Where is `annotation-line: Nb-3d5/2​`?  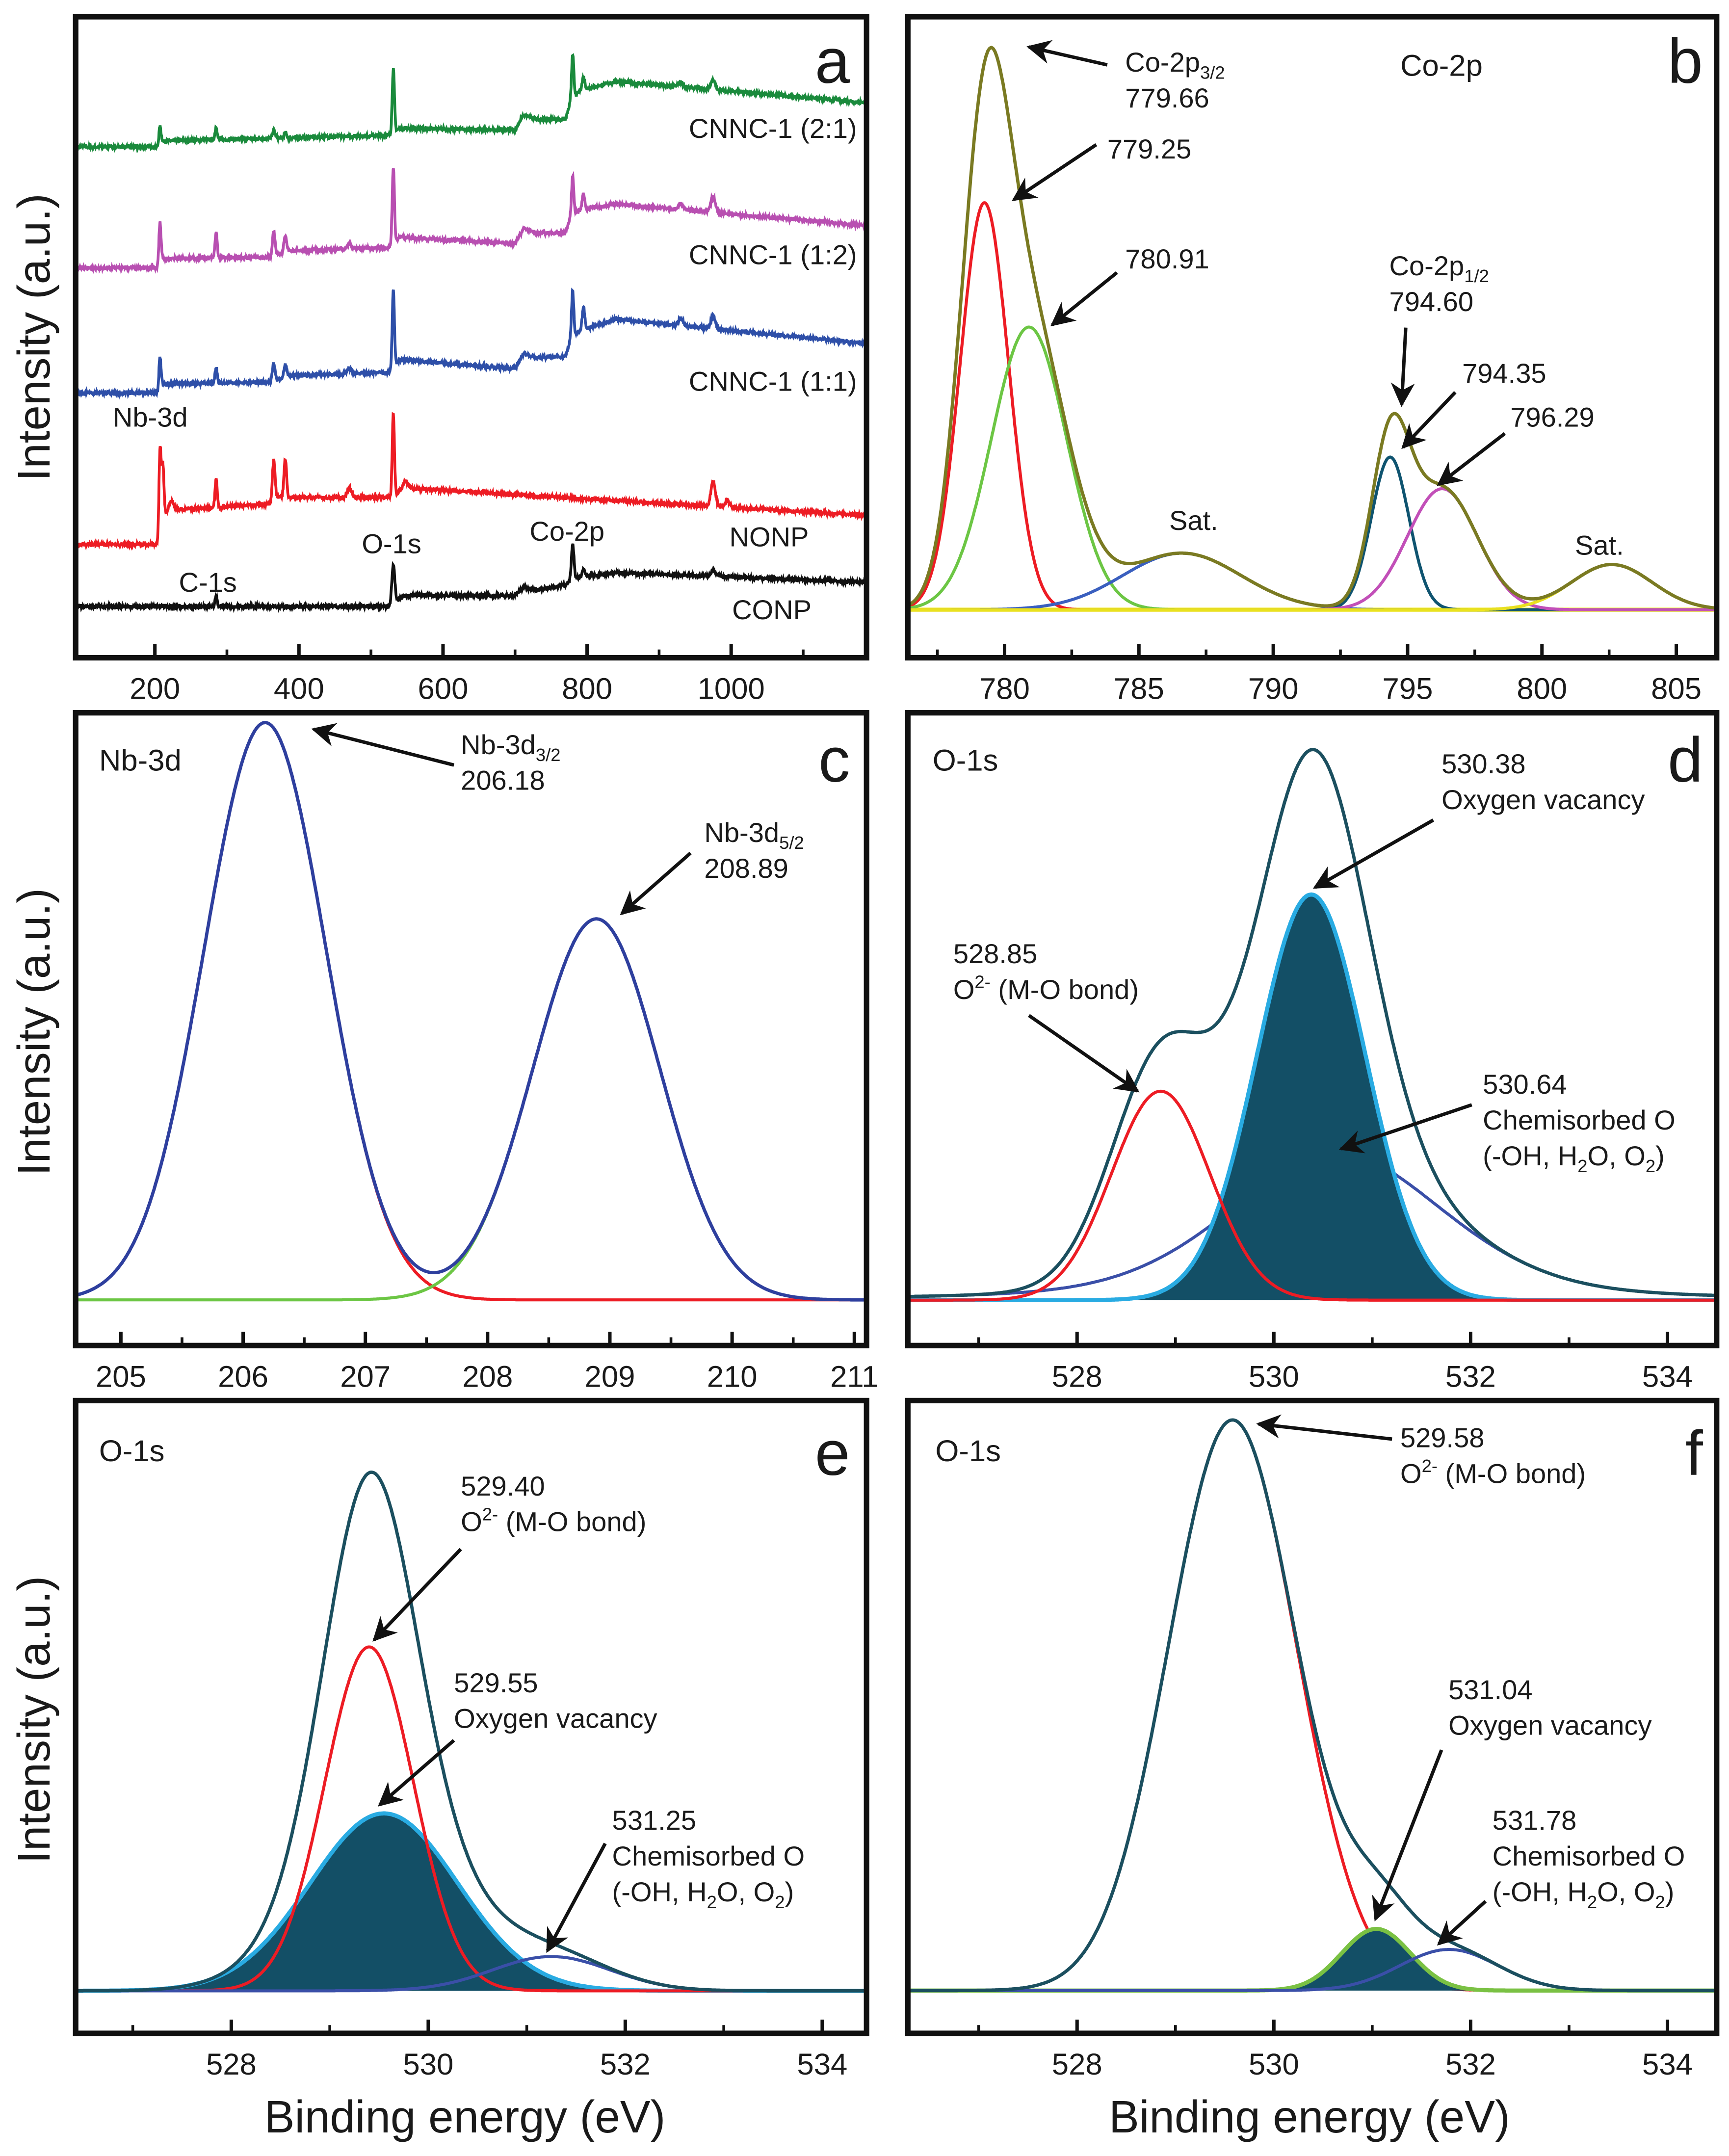 annotation-line: Nb-3d5/2​ is located at coordinates (754, 835).